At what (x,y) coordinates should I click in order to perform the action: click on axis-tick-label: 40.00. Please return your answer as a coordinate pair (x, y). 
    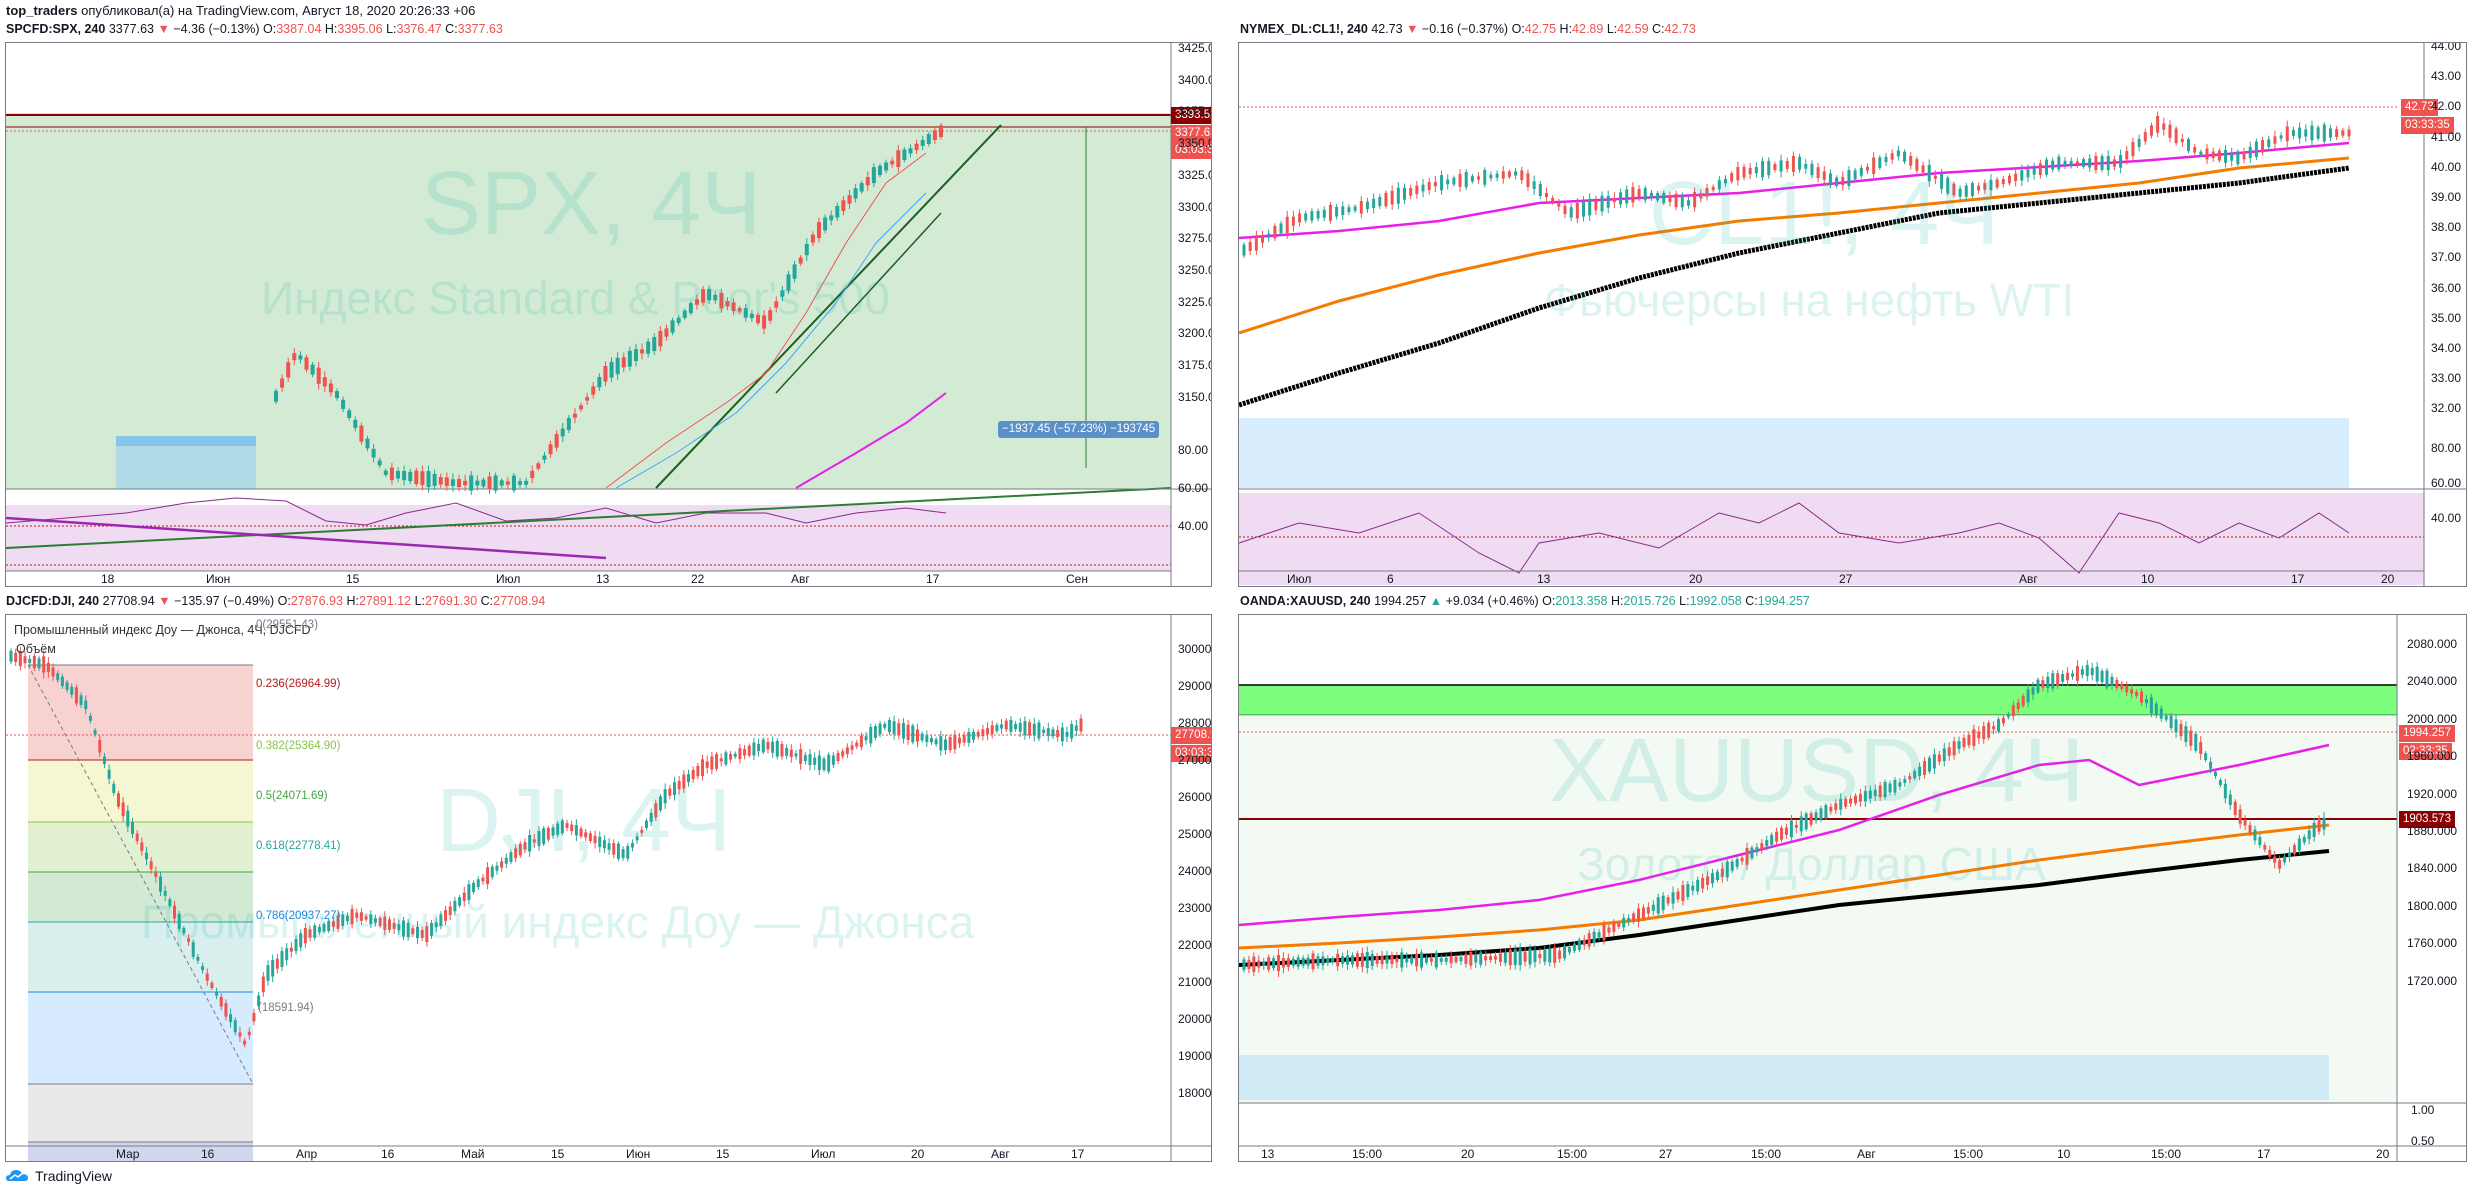
    Looking at the image, I should click on (2446, 518).